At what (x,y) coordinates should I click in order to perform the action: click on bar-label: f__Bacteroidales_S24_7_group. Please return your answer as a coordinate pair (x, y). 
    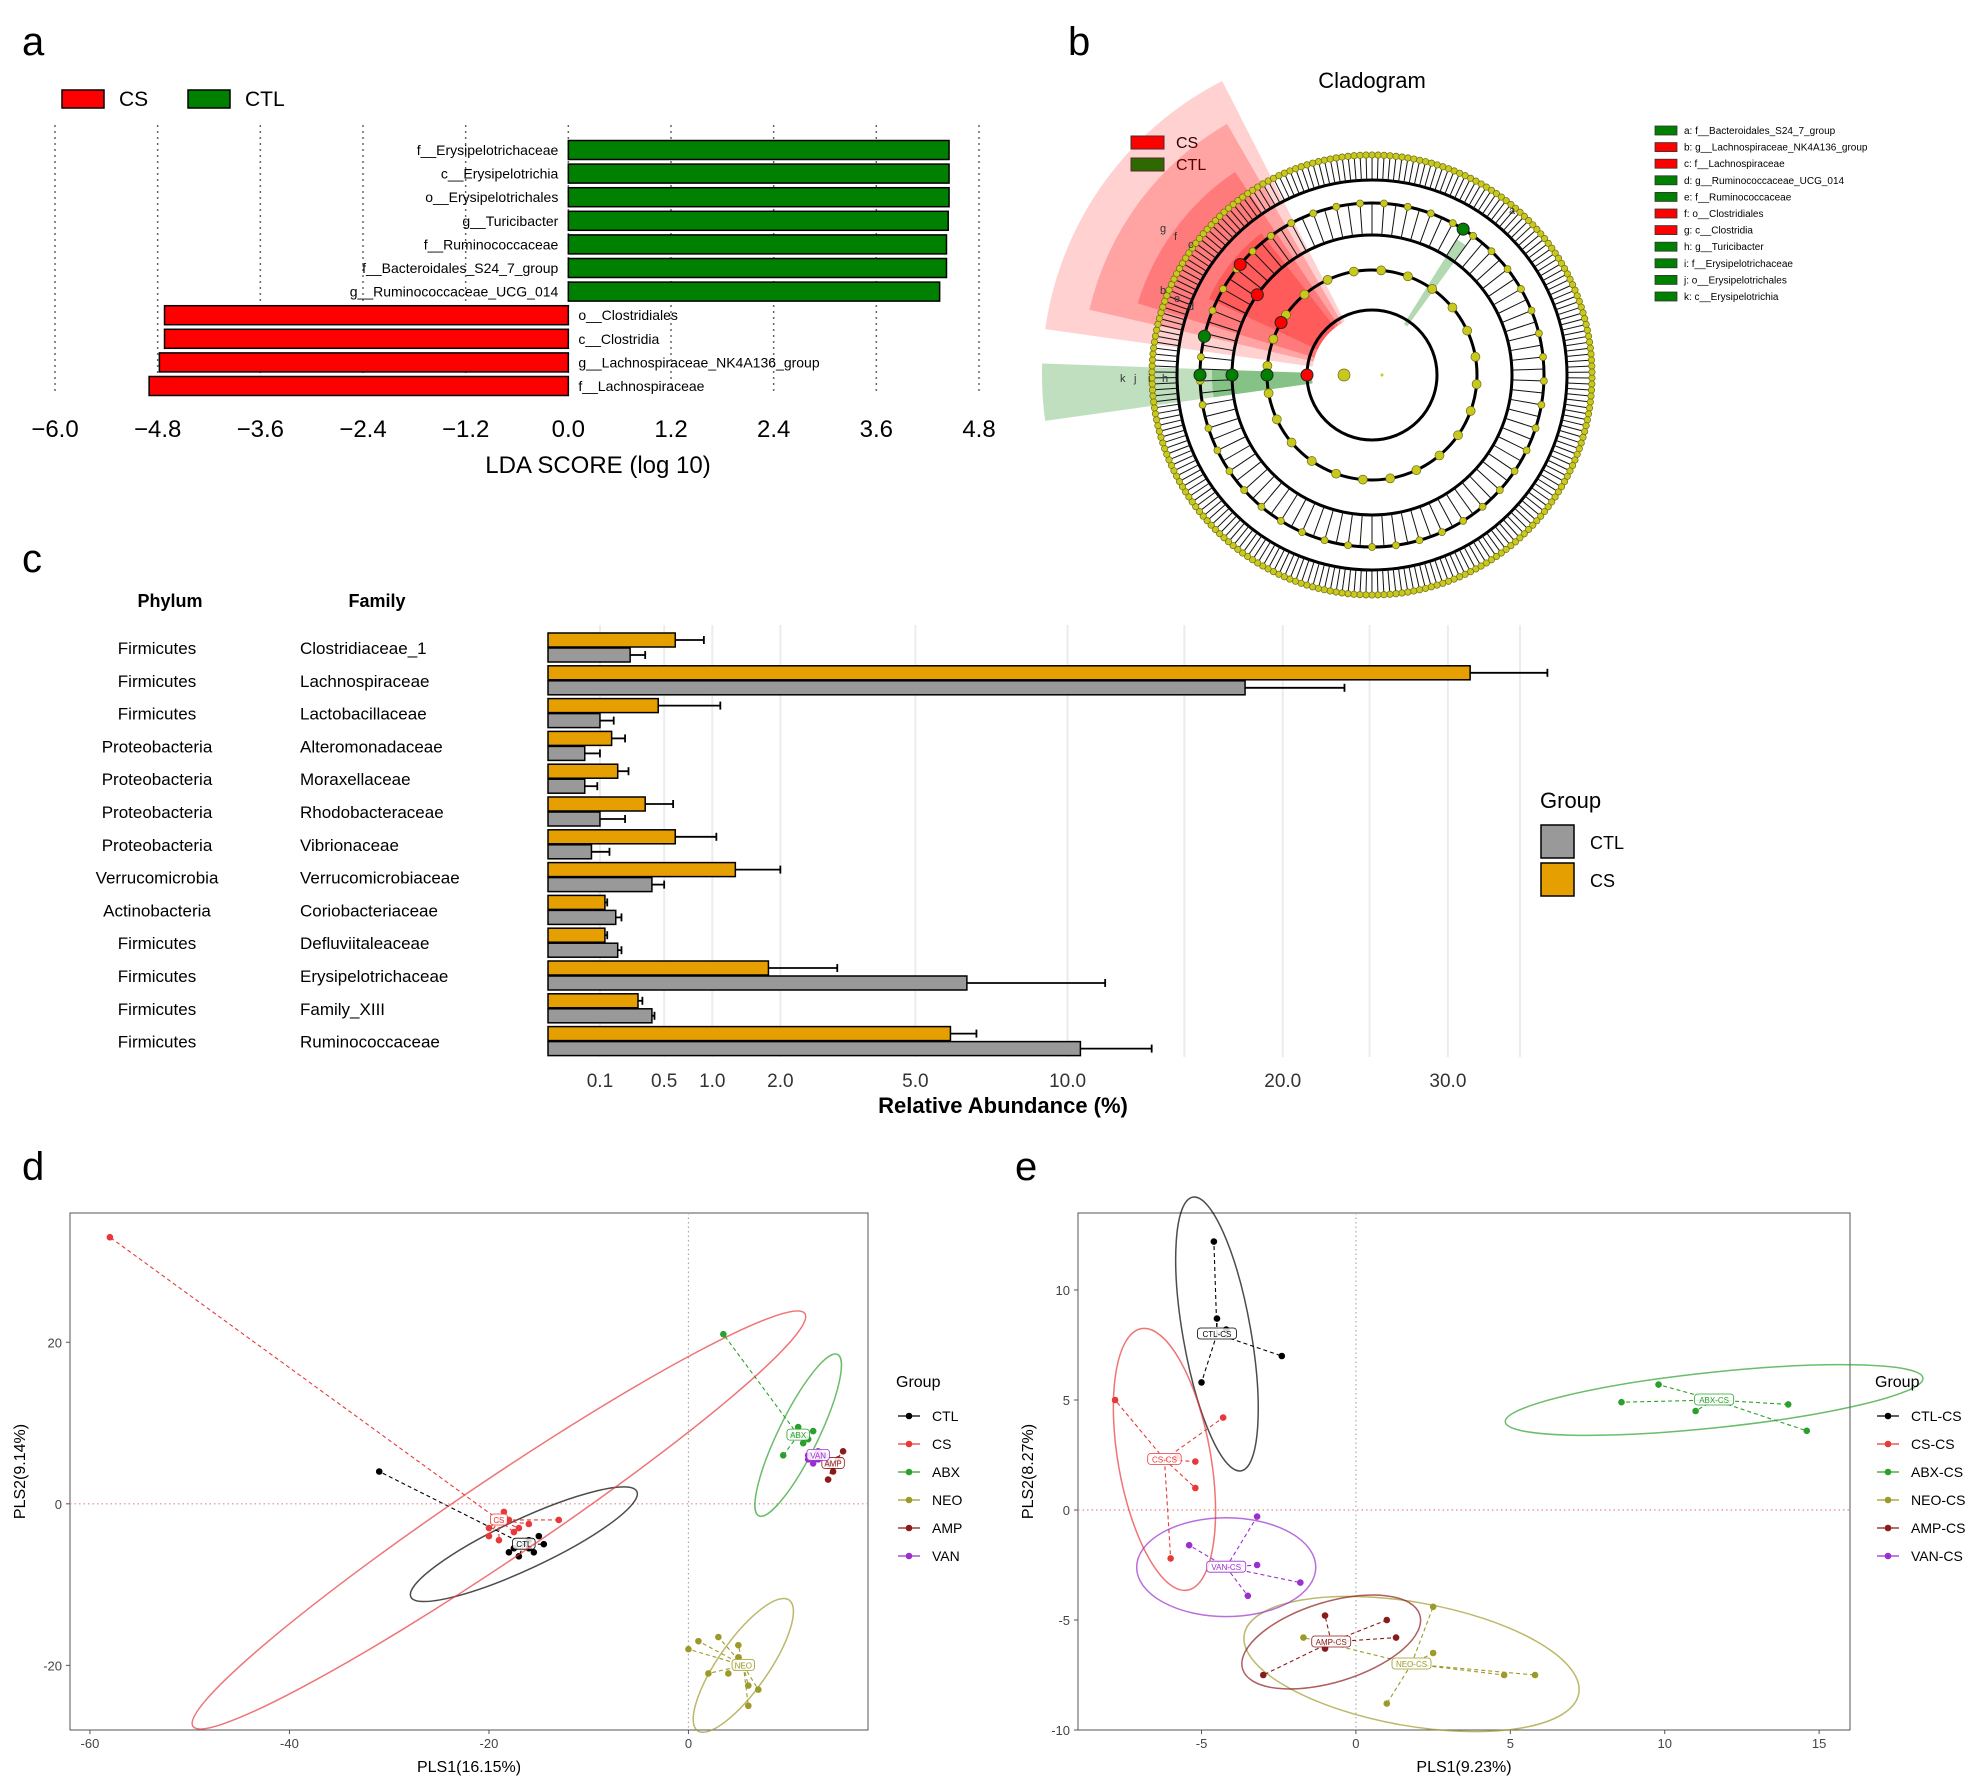
    Looking at the image, I should click on (460, 268).